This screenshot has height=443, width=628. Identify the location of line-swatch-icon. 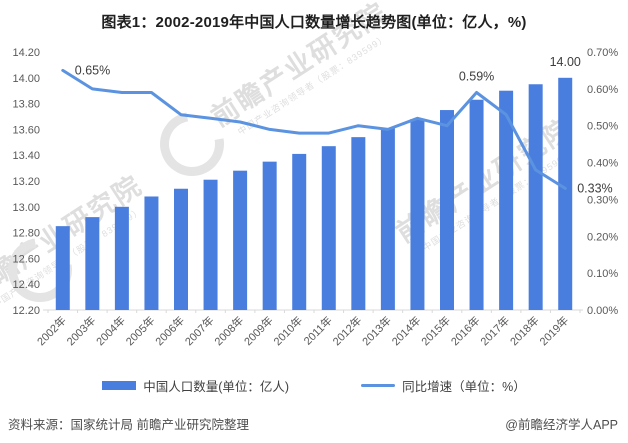
(378, 385).